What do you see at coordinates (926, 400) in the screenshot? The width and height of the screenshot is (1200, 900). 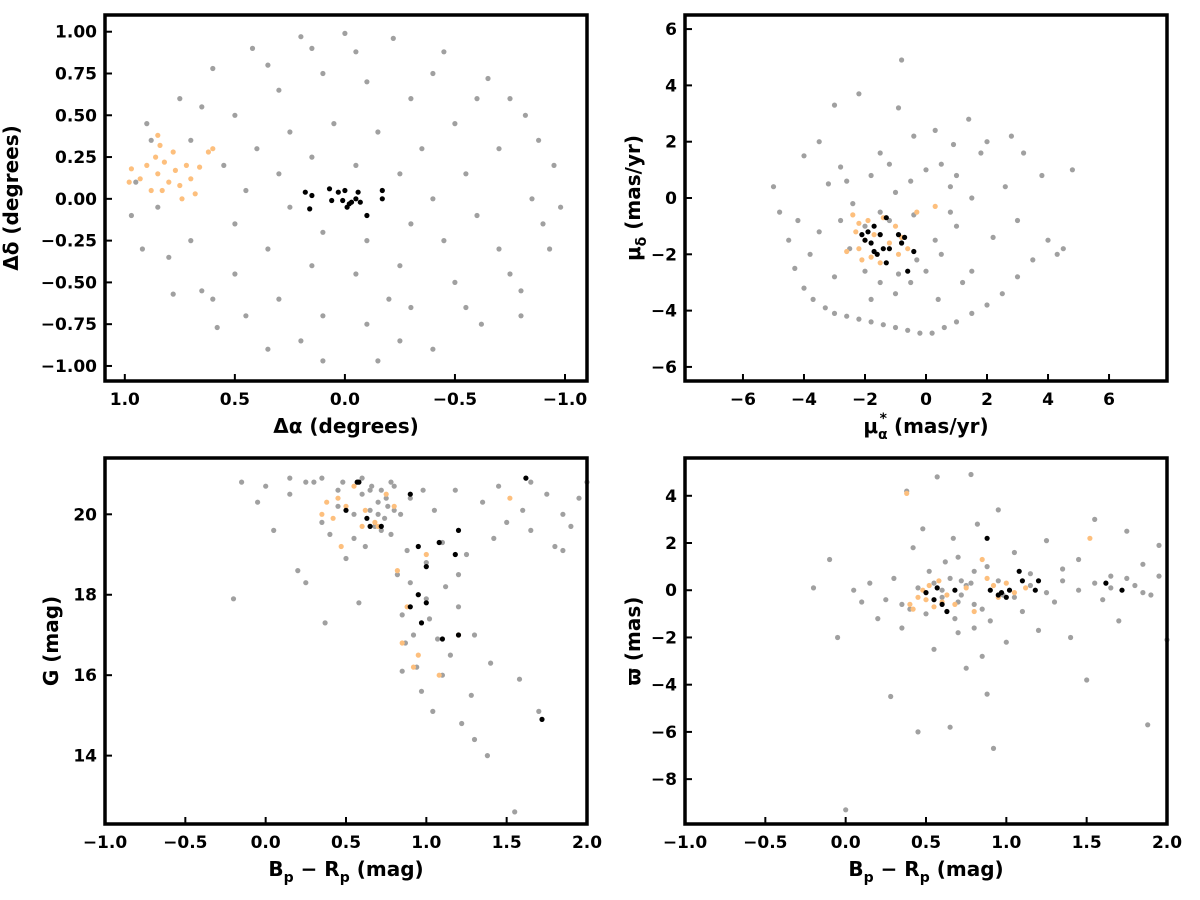 I see `pm-x-tick-label: 0` at bounding box center [926, 400].